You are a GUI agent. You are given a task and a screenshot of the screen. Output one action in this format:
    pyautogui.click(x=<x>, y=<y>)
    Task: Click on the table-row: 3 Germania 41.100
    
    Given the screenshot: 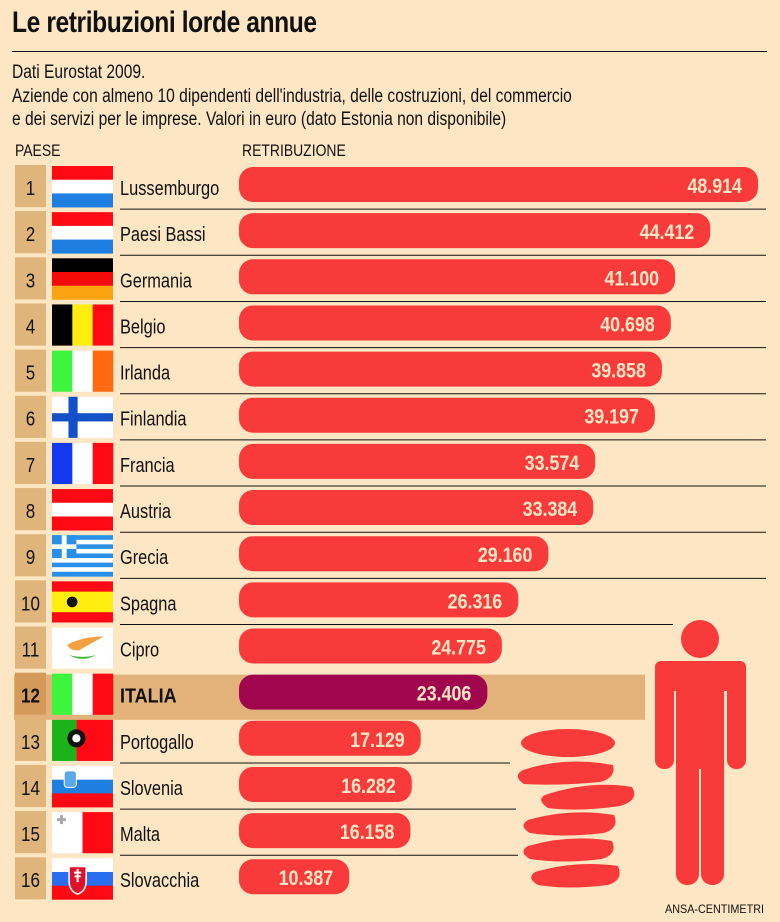 What is the action you would take?
    pyautogui.click(x=390, y=279)
    